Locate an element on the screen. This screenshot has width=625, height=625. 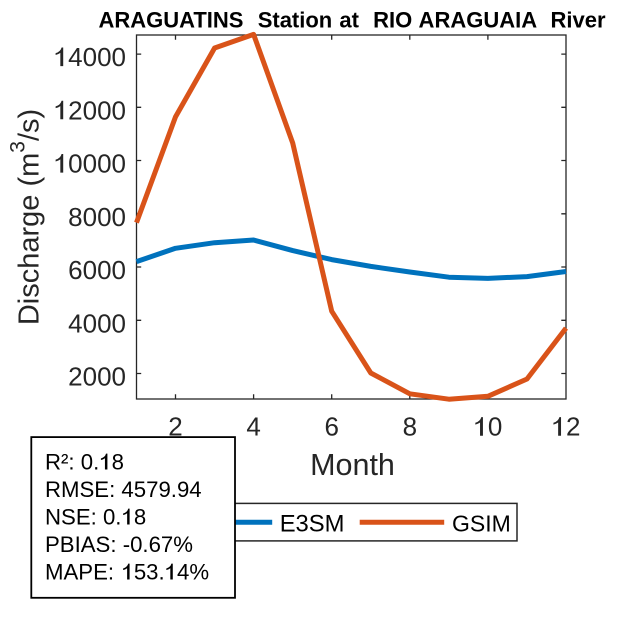
svg-text: 4 is located at coordinates (253, 427).